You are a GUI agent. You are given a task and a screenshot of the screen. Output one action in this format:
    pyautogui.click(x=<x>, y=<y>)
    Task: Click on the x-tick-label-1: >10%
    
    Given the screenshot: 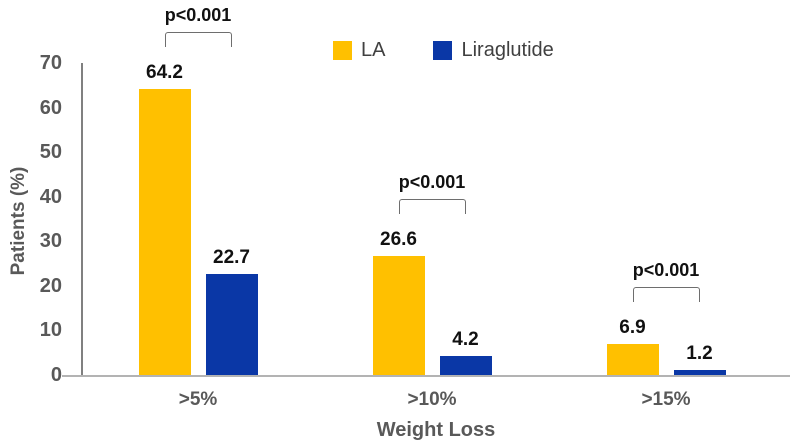 What is the action you would take?
    pyautogui.click(x=432, y=399)
    